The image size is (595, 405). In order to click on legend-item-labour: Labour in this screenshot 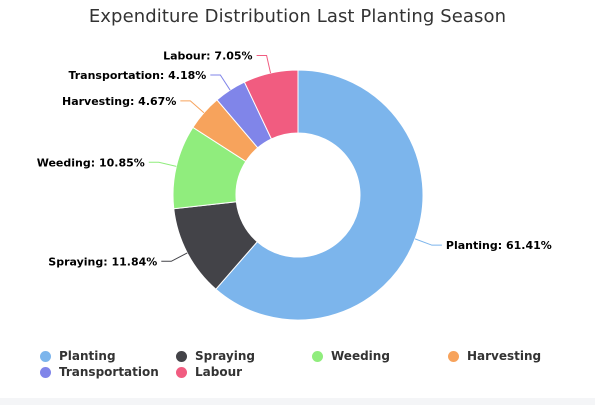, I will do `click(209, 372)`.